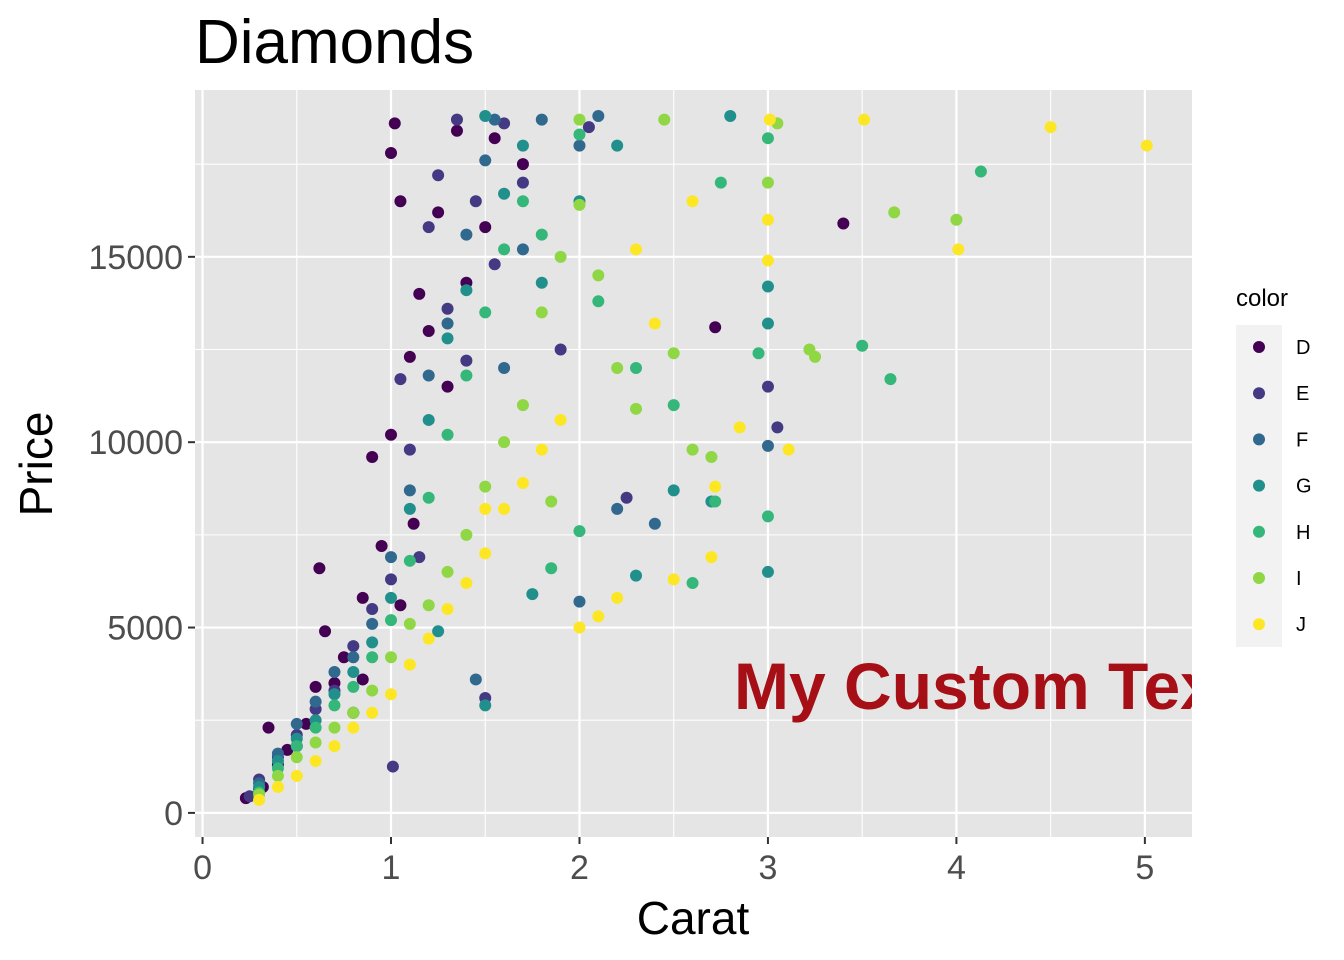 Image resolution: width=1344 pixels, height=960 pixels. What do you see at coordinates (1304, 487) in the screenshot?
I see `legend-label: G` at bounding box center [1304, 487].